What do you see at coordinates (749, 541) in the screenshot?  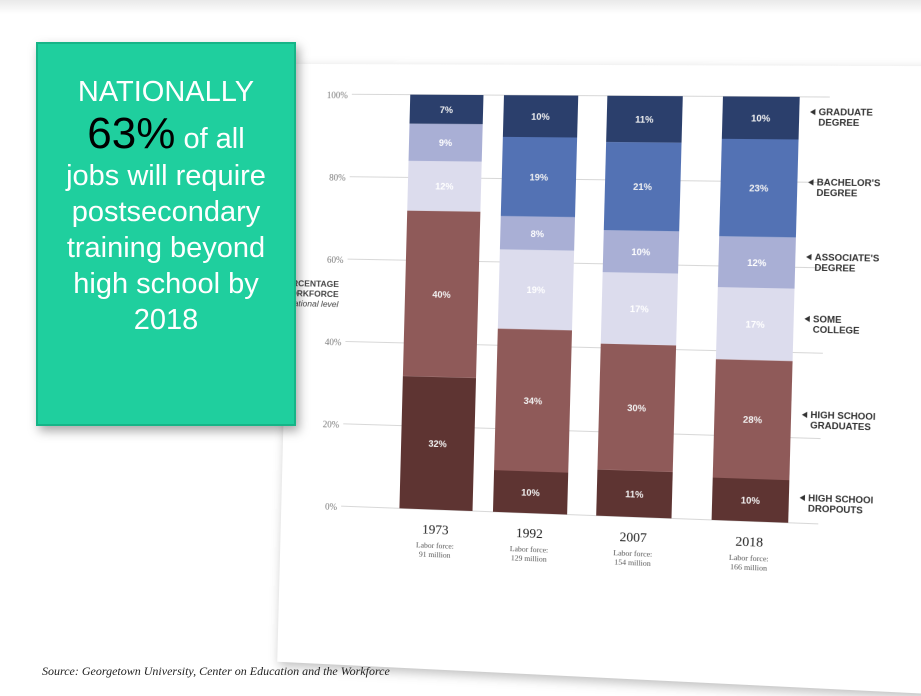 I see `x-tick-label: 2018` at bounding box center [749, 541].